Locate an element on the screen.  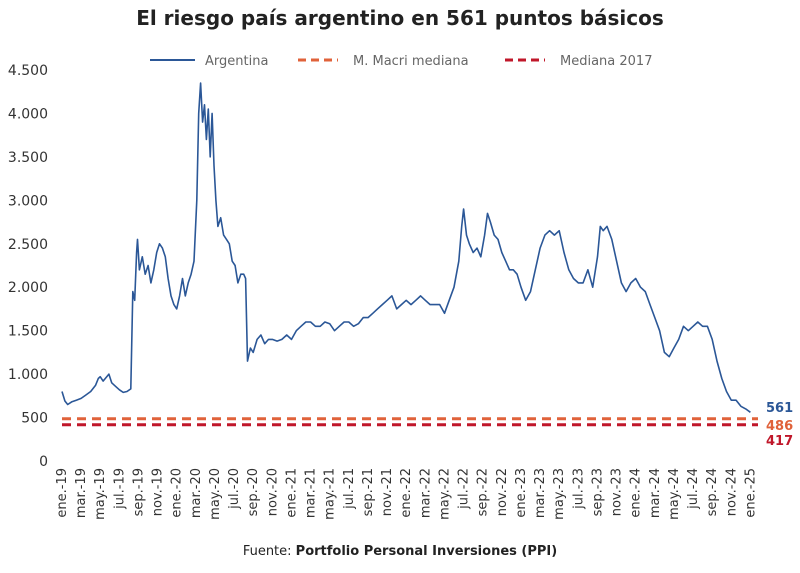
chart-legend: Argentina M. Macri mediana Mediana 2017 is located at coordinates (401, 61).